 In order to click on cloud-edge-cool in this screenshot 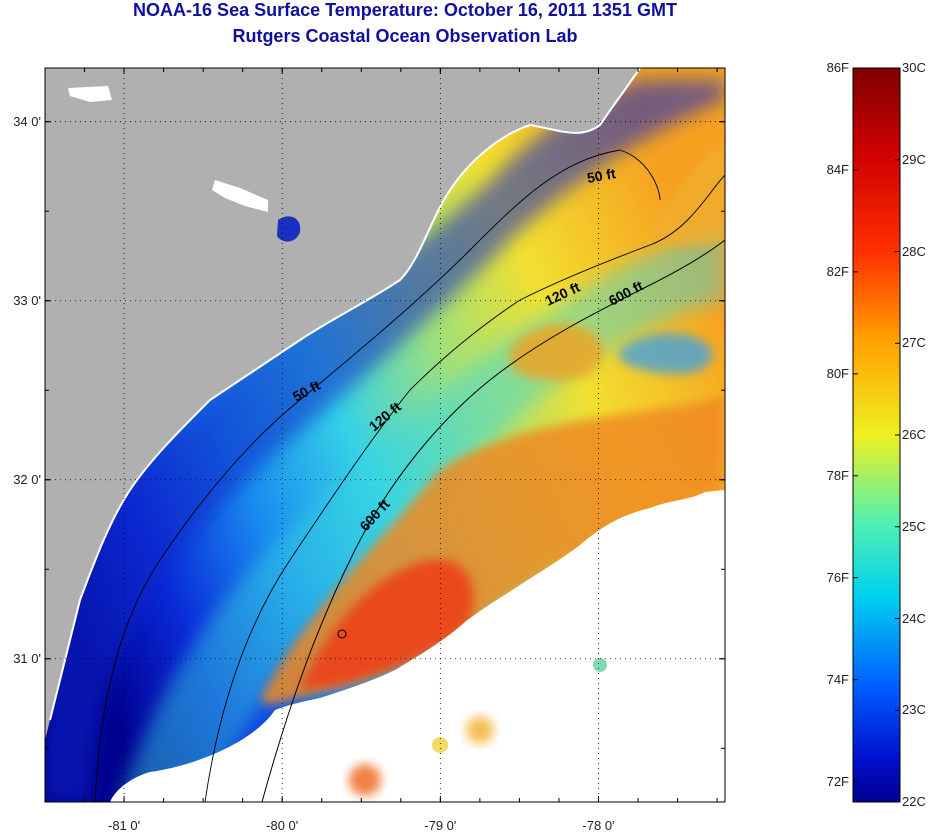, I will do `click(600, 665)`.